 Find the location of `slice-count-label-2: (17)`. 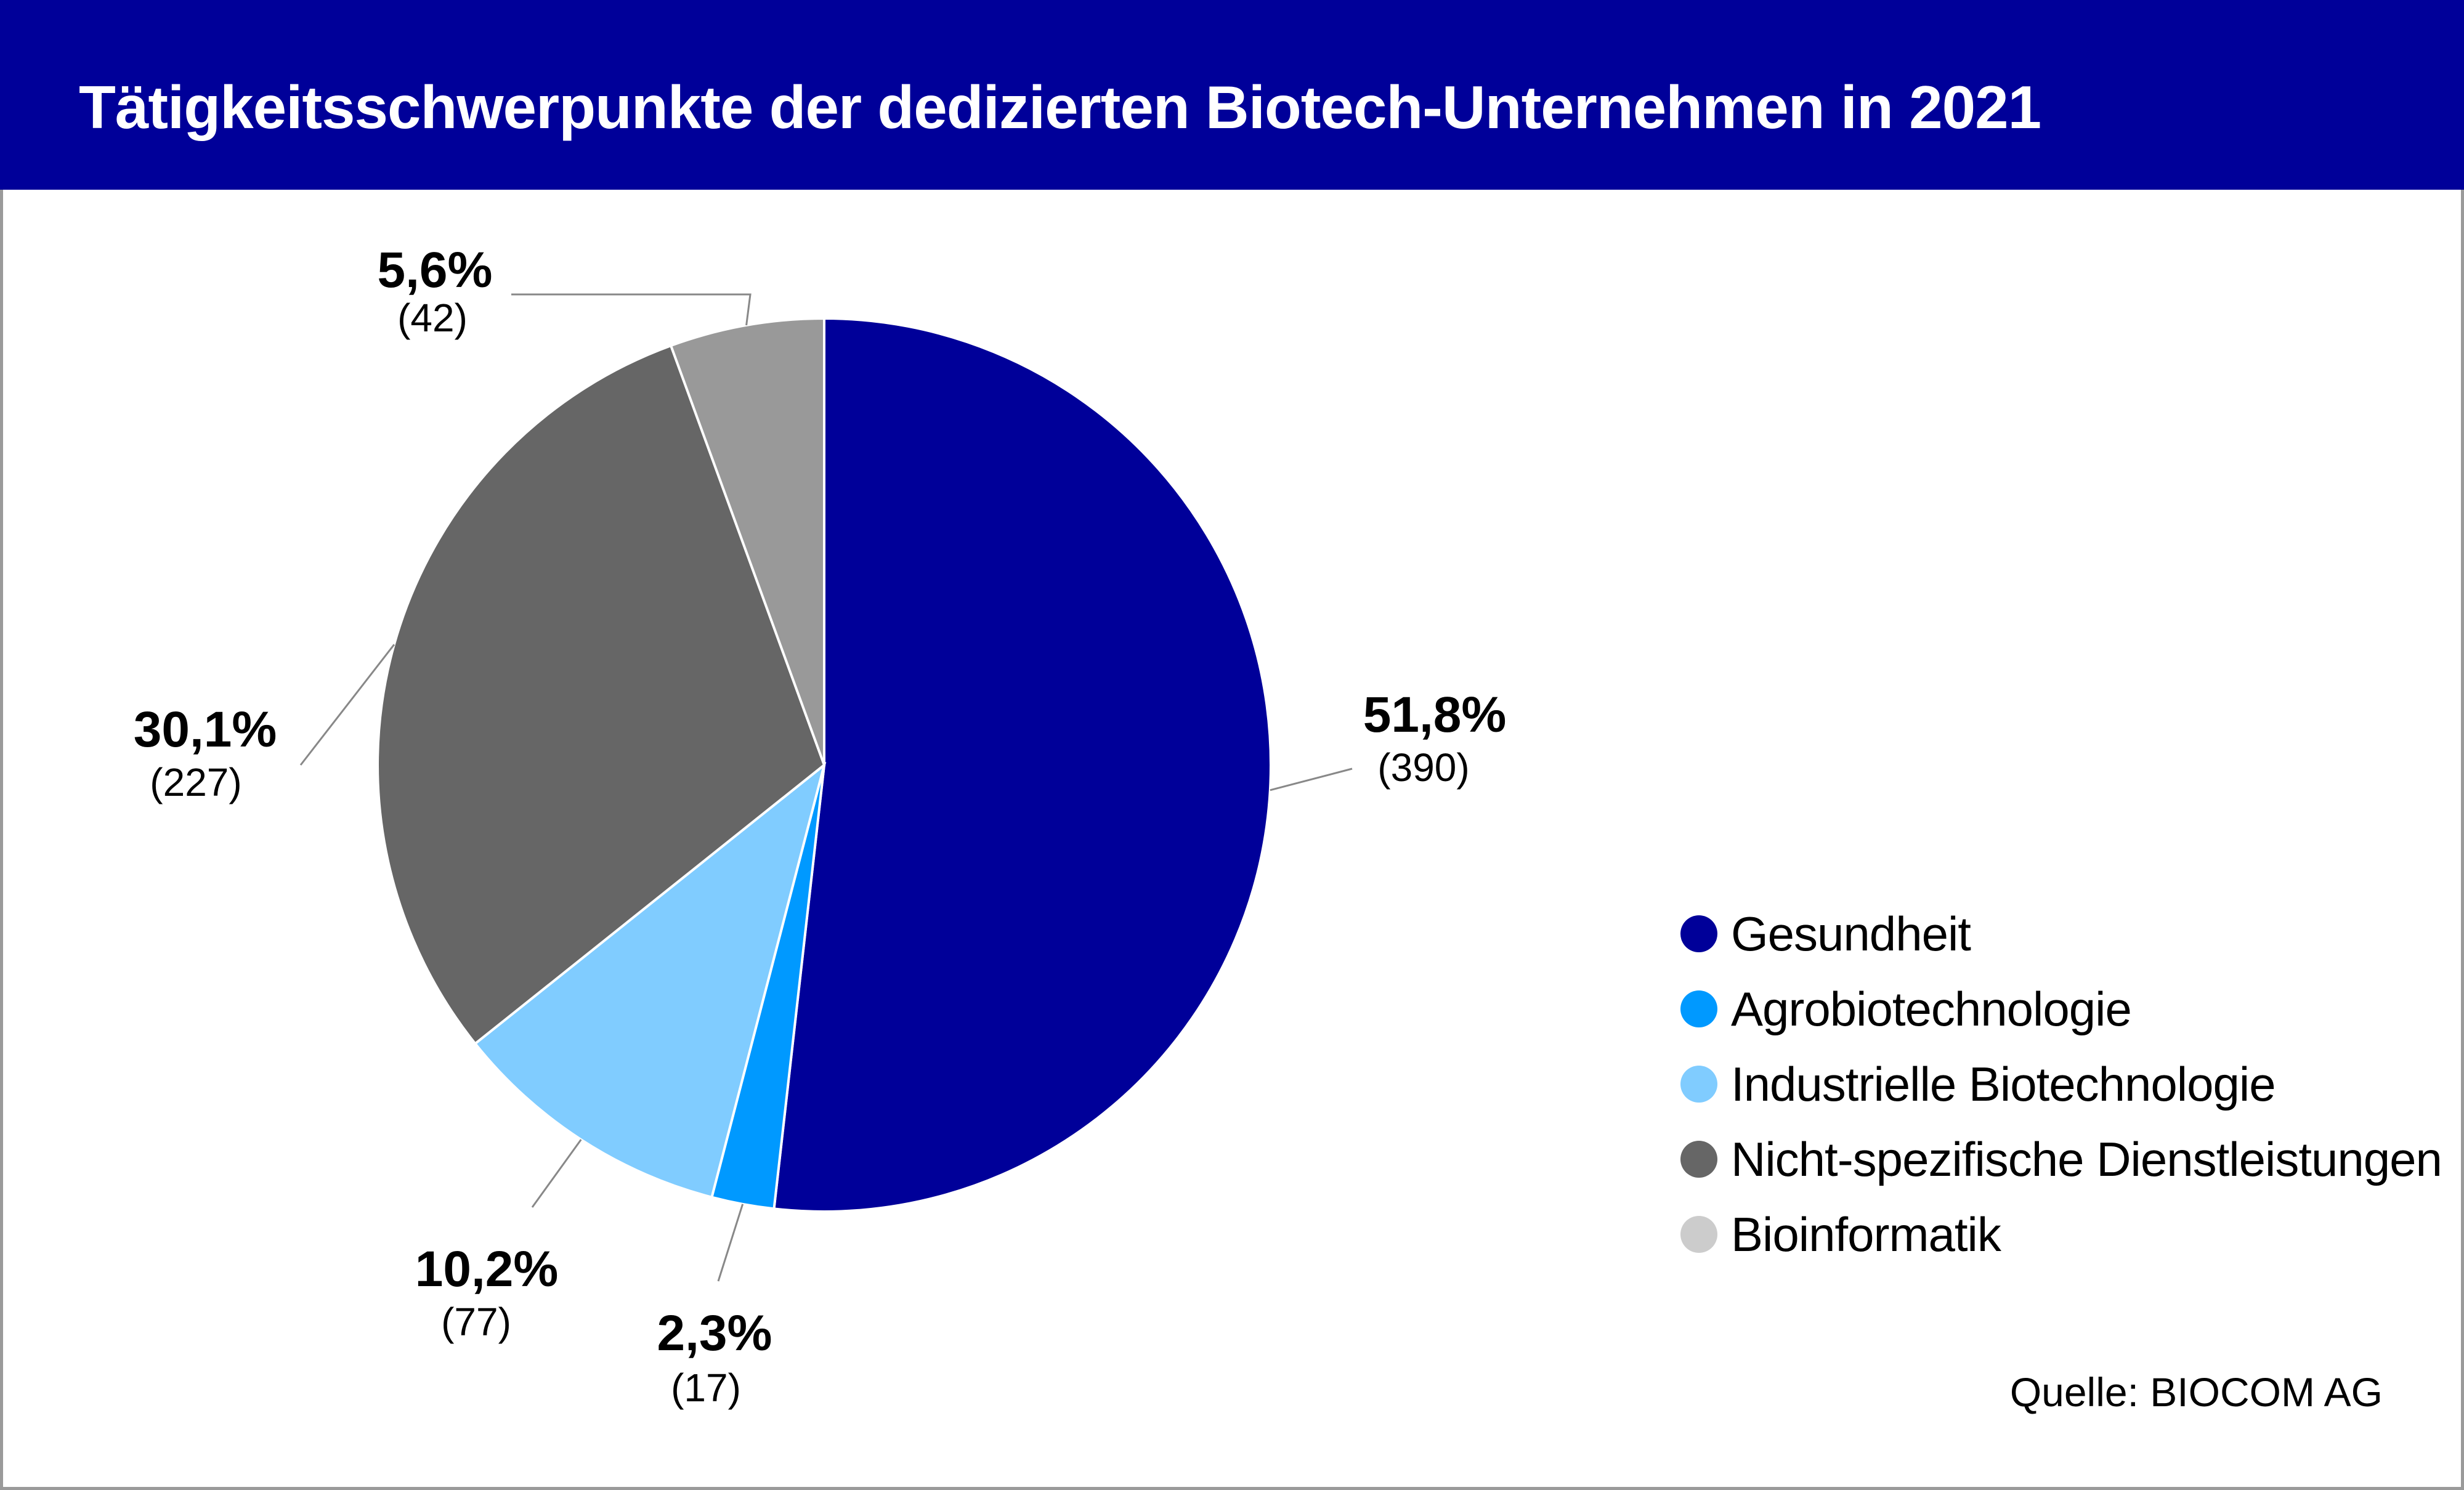

slice-count-label-2: (17) is located at coordinates (706, 1388).